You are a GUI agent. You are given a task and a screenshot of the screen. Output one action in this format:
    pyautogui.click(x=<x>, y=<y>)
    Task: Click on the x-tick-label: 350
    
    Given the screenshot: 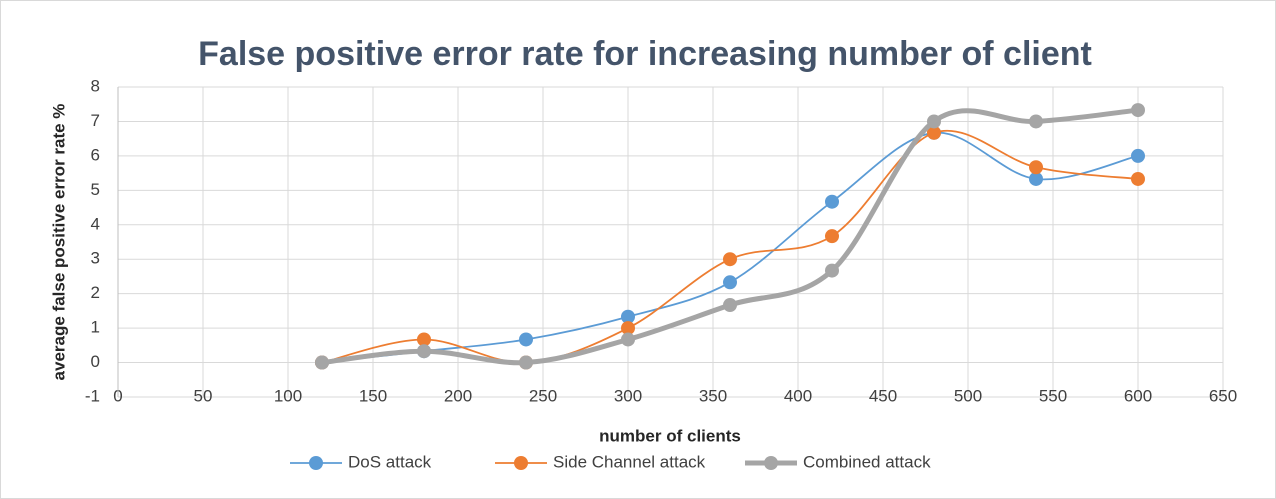 What is the action you would take?
    pyautogui.click(x=713, y=395)
    